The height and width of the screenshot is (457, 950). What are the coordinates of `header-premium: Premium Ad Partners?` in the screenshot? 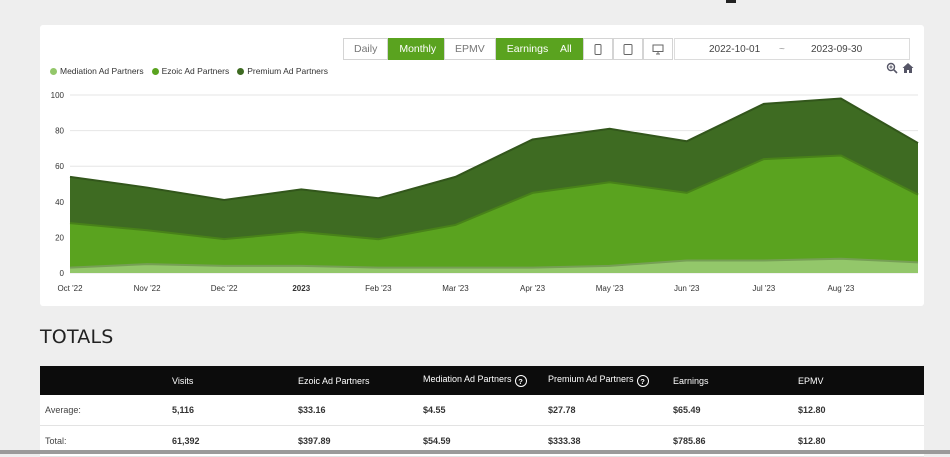 It's located at (610, 380).